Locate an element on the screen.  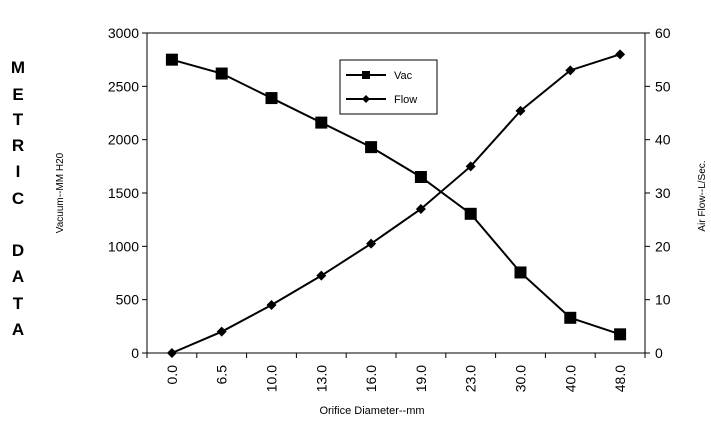
legend-box is located at coordinates (388, 87).